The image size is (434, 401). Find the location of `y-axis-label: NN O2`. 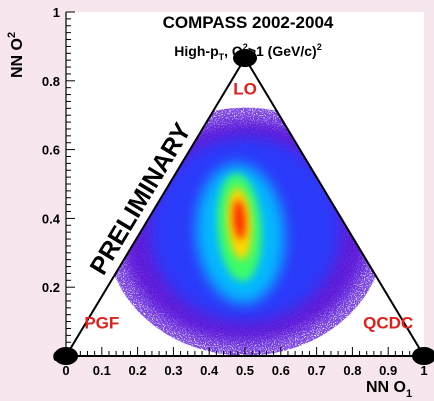

y-axis-label: NN O2 is located at coordinates (16, 55).